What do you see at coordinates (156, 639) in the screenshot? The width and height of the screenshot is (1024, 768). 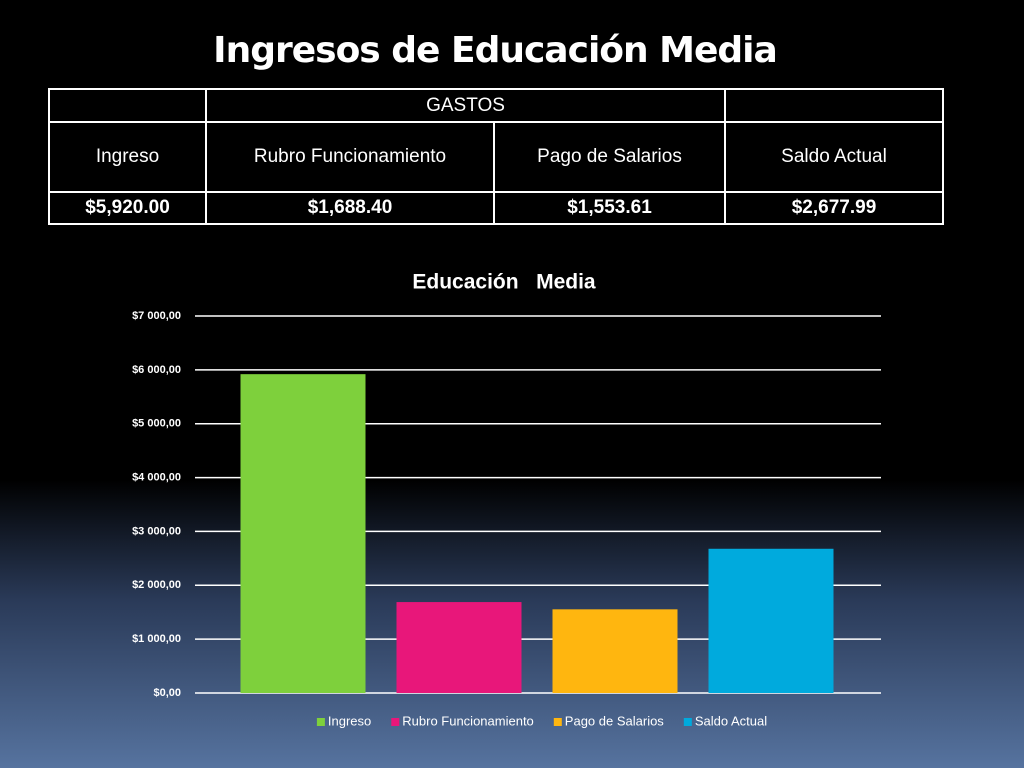 I see `y-tick-label: $1 000,00` at bounding box center [156, 639].